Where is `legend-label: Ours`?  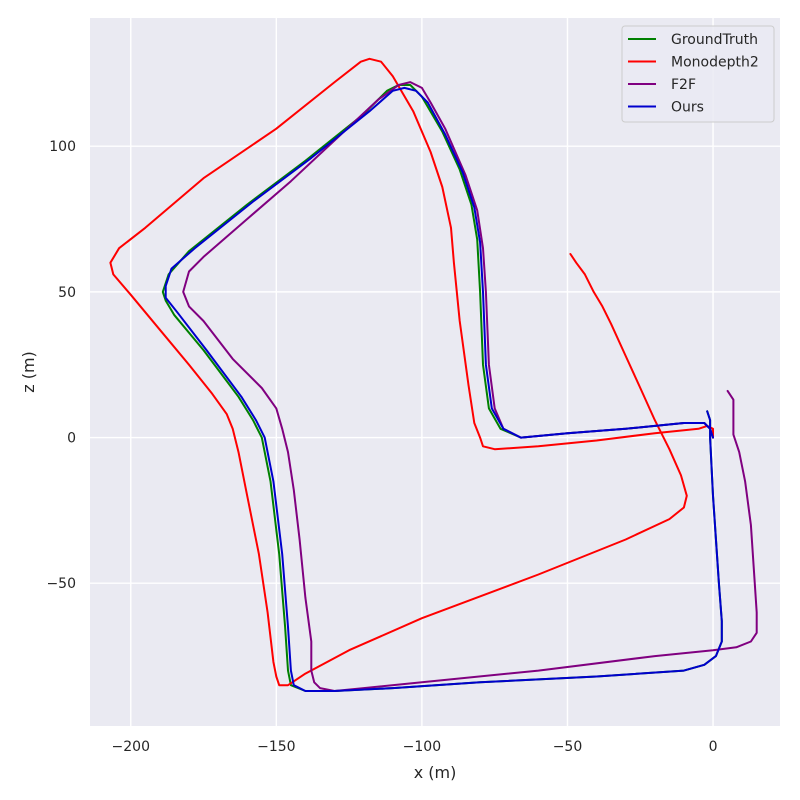
legend-label: Ours is located at coordinates (687, 108).